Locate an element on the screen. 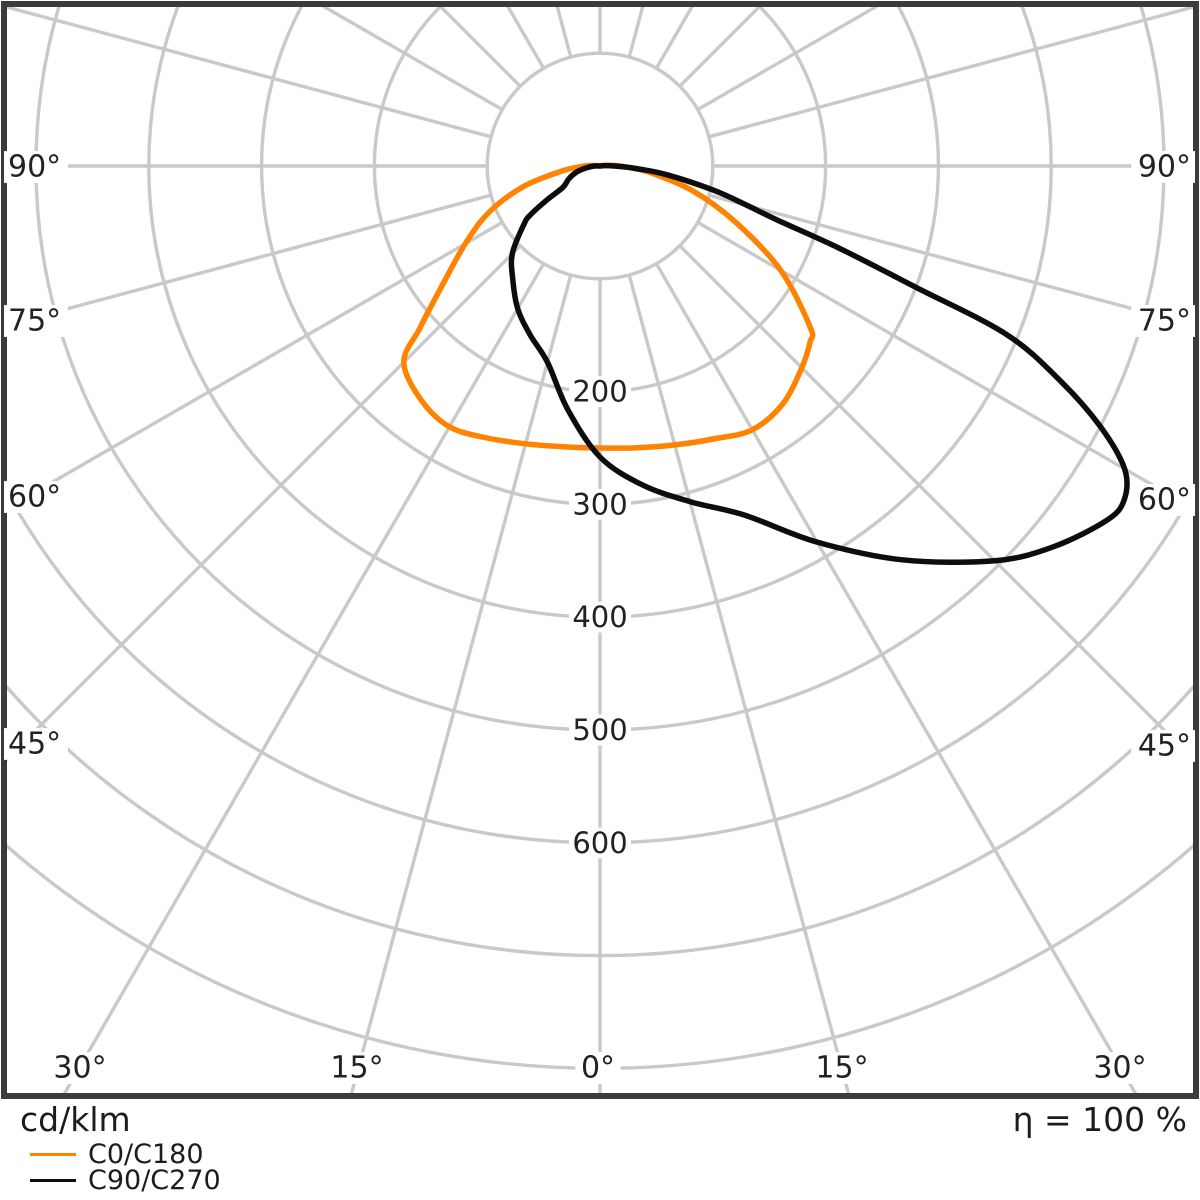 The width and height of the screenshot is (1200, 1200). angle-label-left-1-bg is located at coordinates (36, 321).